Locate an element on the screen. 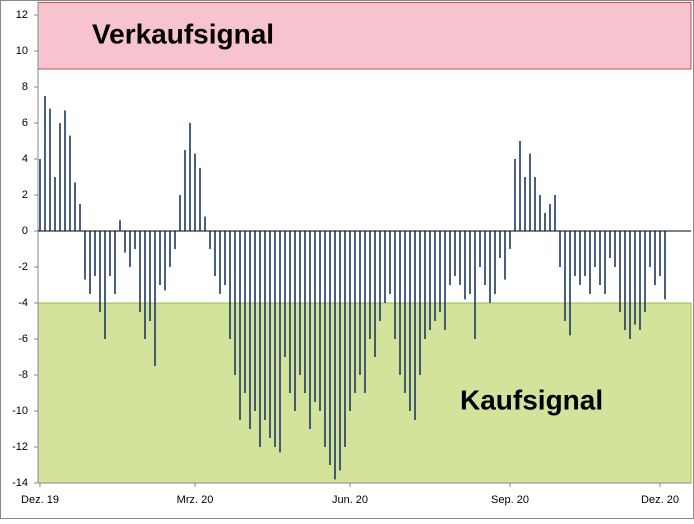  x-tick-label: Sep. 20 is located at coordinates (510, 500).